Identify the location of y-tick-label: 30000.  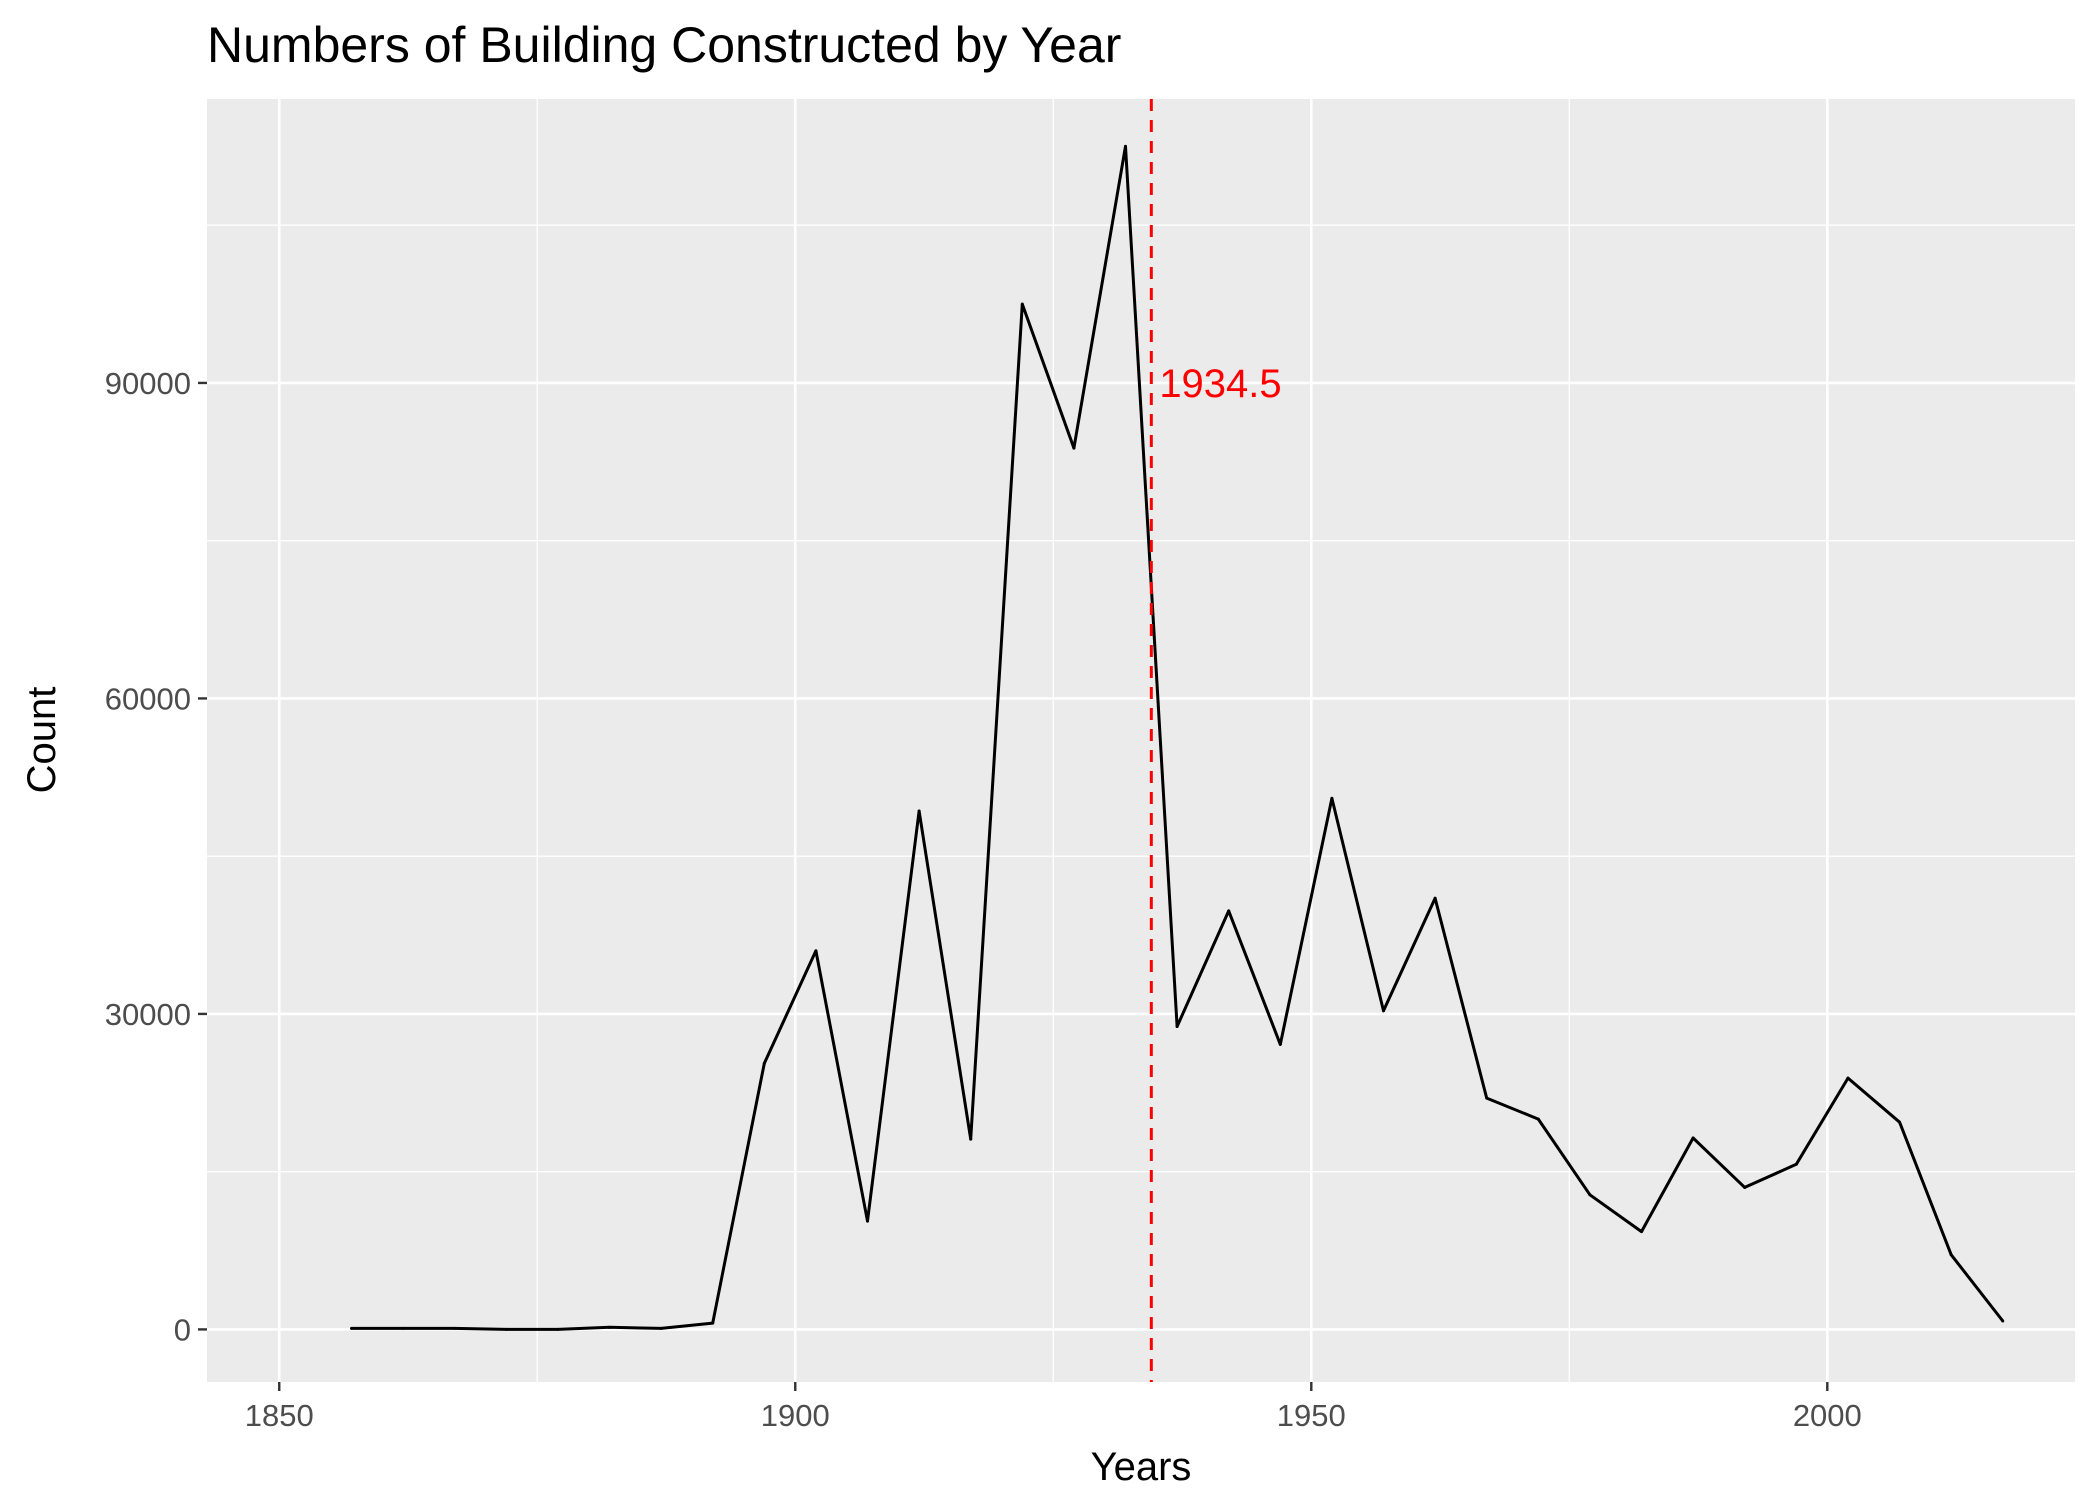
(148, 1014).